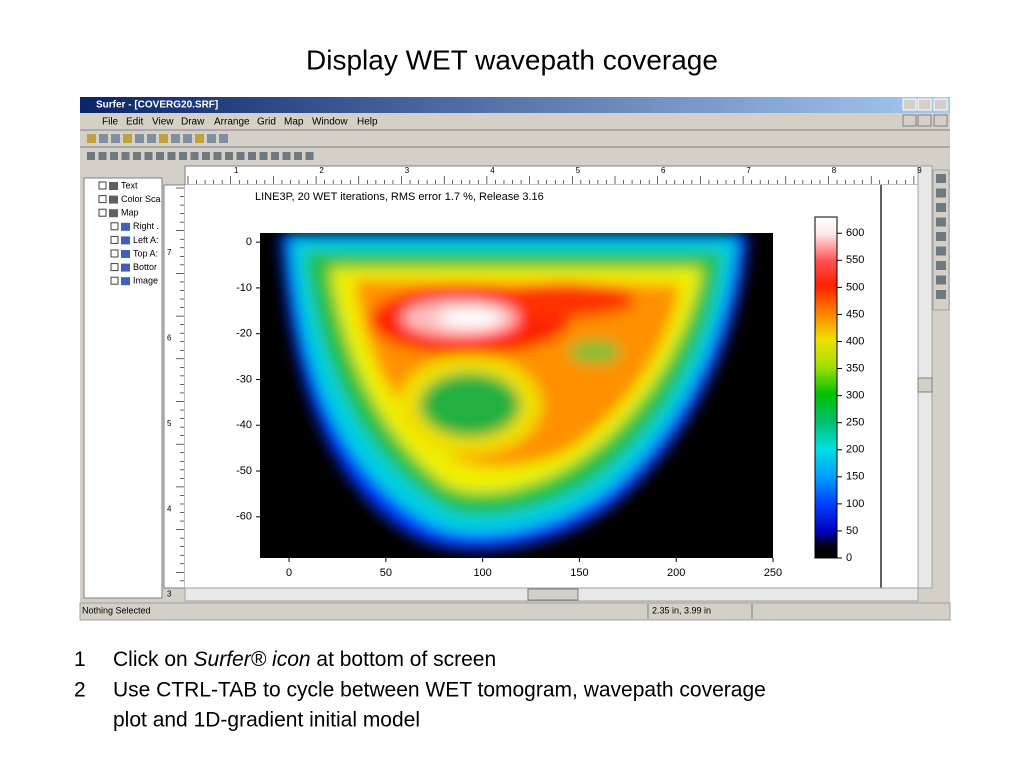 The width and height of the screenshot is (1024, 768). What do you see at coordinates (174, 386) in the screenshot?
I see `left-ruler` at bounding box center [174, 386].